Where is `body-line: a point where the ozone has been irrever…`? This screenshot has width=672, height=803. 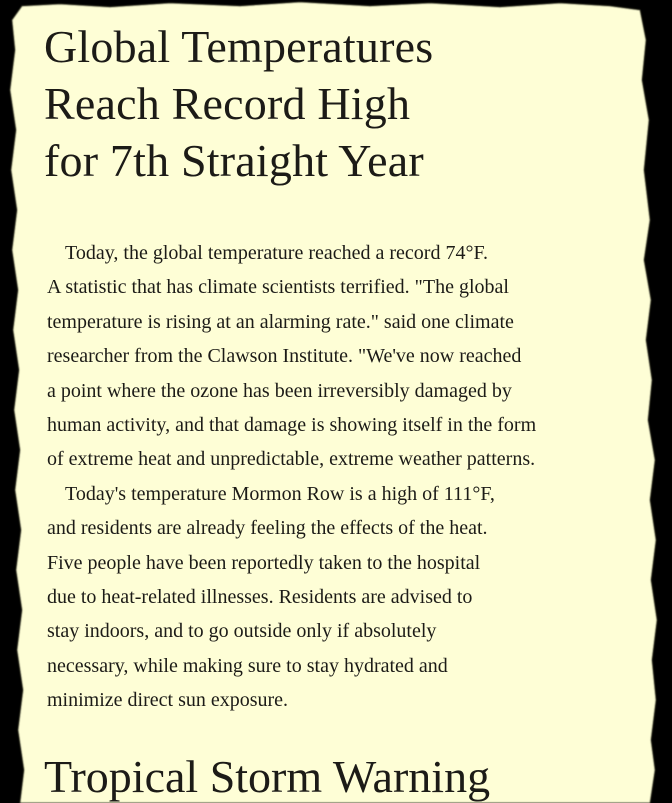 body-line: a point where the ozone has been irrever… is located at coordinates (279, 390).